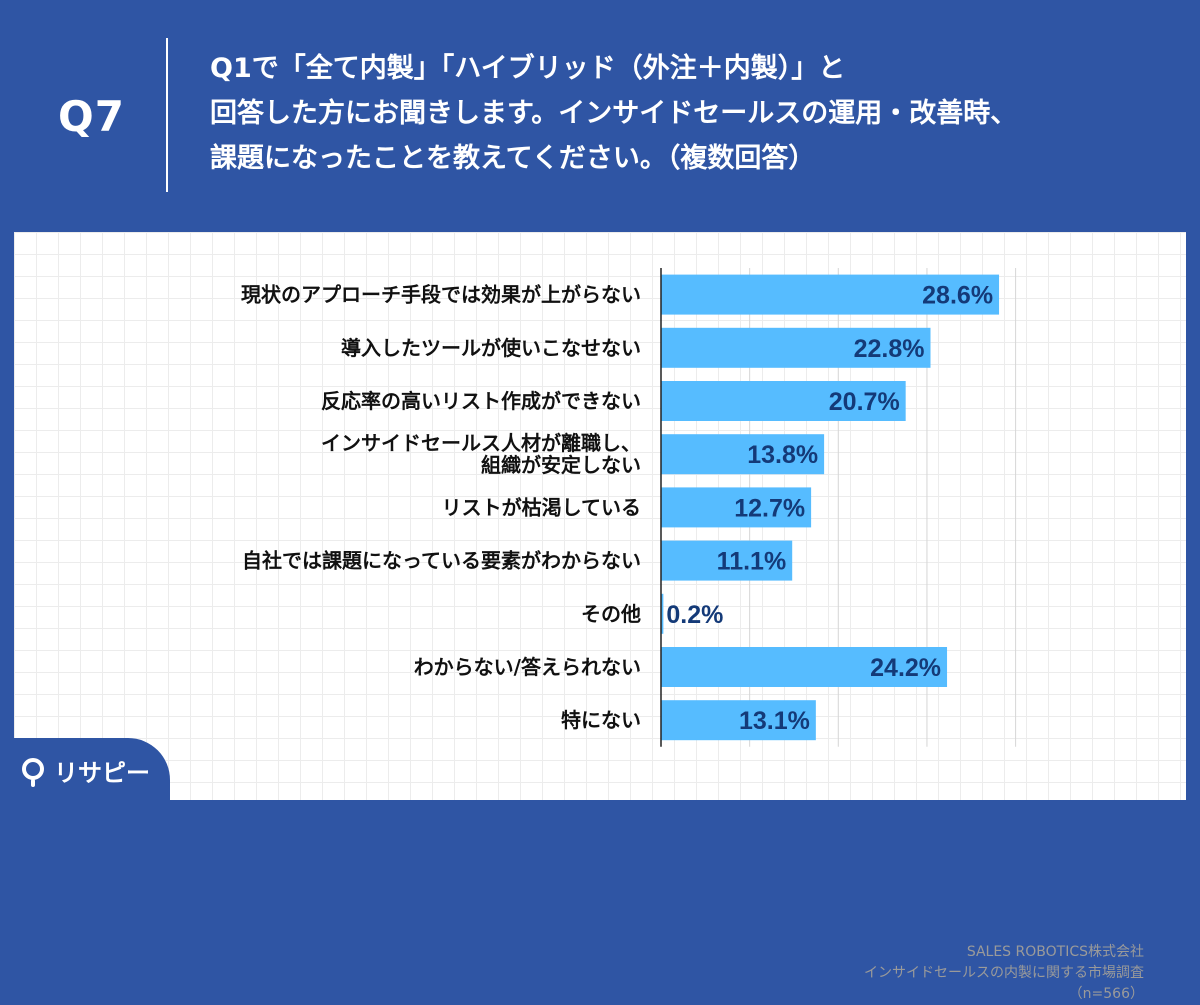 This screenshot has width=1200, height=1005. What do you see at coordinates (102, 772) in the screenshot?
I see `brand-name: リサピー` at bounding box center [102, 772].